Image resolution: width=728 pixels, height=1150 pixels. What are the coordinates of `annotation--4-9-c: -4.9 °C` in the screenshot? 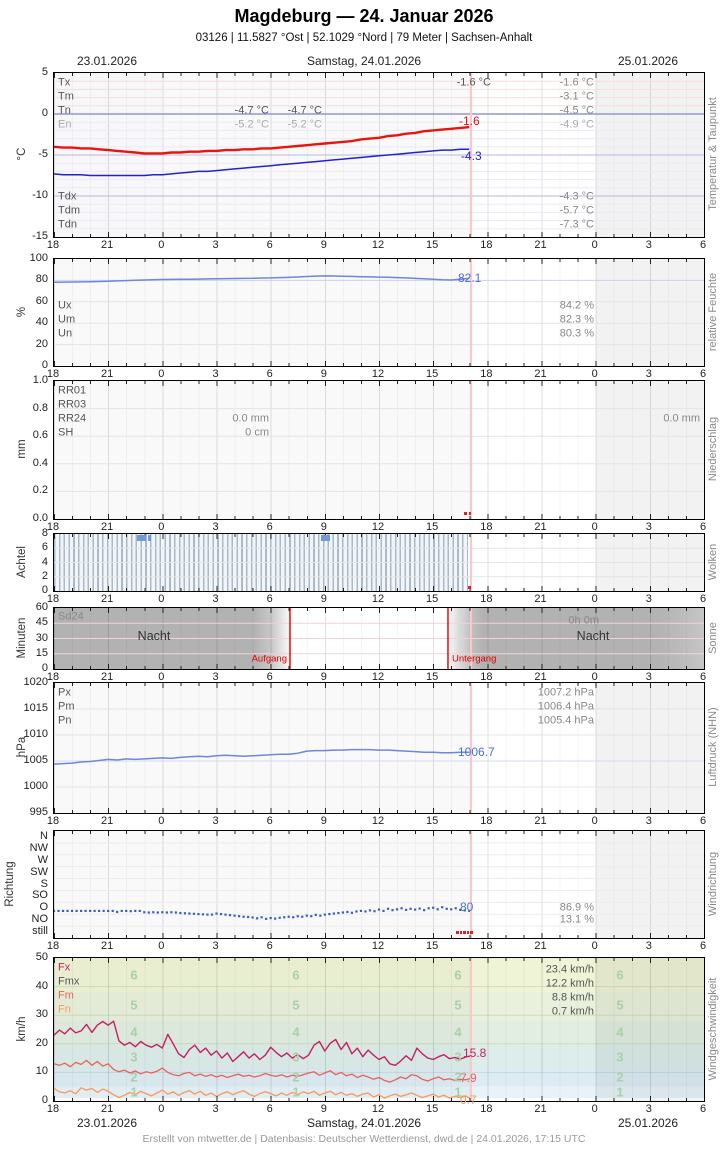 It's located at (576, 124).